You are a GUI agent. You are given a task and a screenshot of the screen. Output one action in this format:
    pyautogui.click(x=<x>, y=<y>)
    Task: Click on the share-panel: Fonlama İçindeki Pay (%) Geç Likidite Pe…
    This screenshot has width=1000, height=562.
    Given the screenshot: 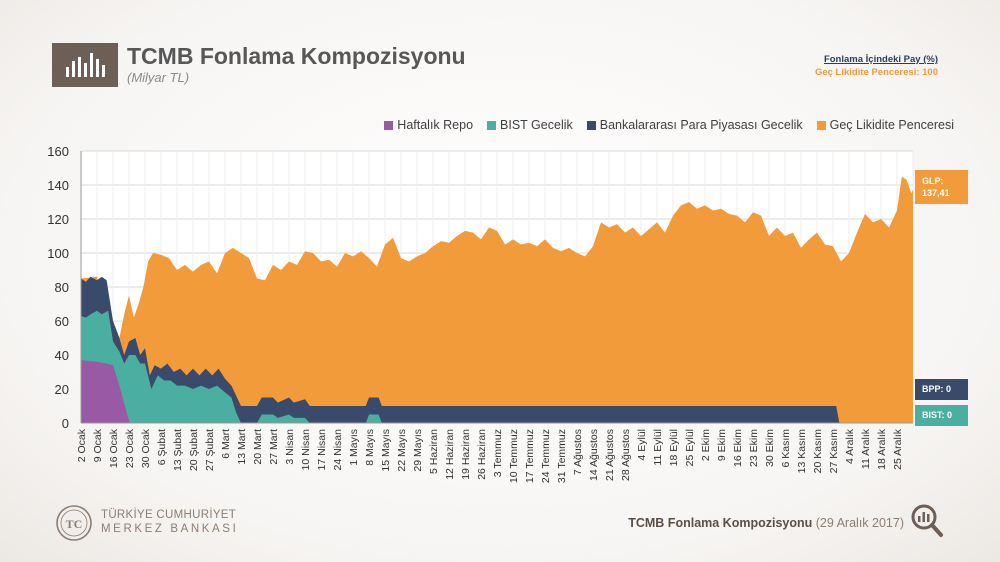 What is the action you would take?
    pyautogui.click(x=876, y=66)
    